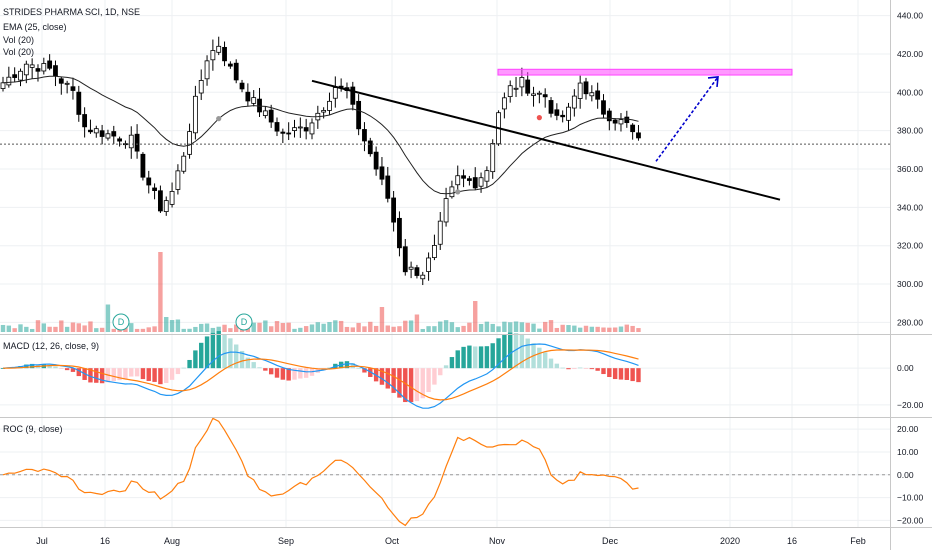  I want to click on macd-legend: MACD (12, 26, close, 9), so click(51, 346).